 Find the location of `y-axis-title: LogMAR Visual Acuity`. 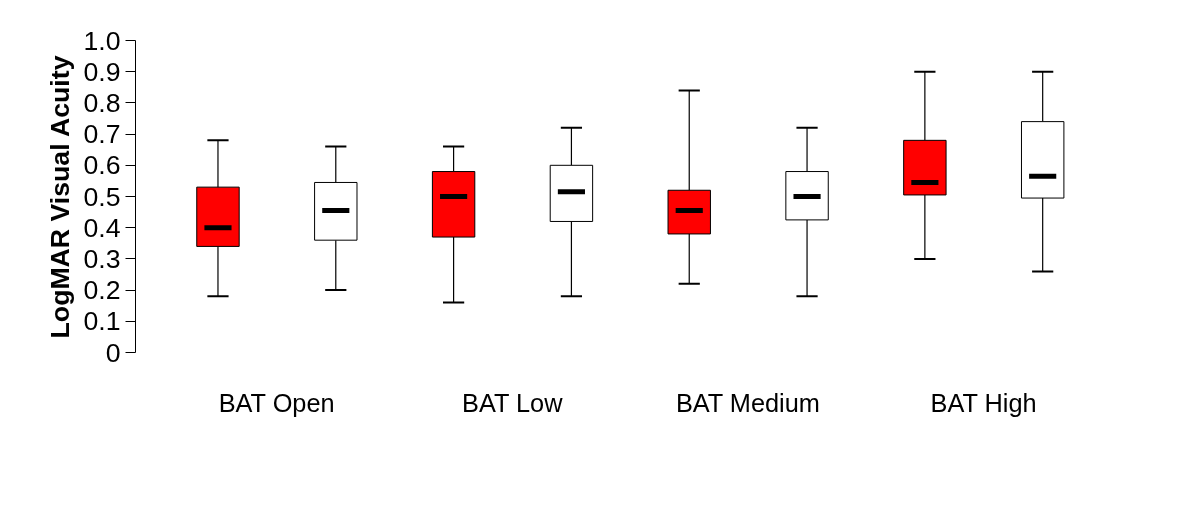

y-axis-title: LogMAR Visual Acuity is located at coordinates (60, 197).